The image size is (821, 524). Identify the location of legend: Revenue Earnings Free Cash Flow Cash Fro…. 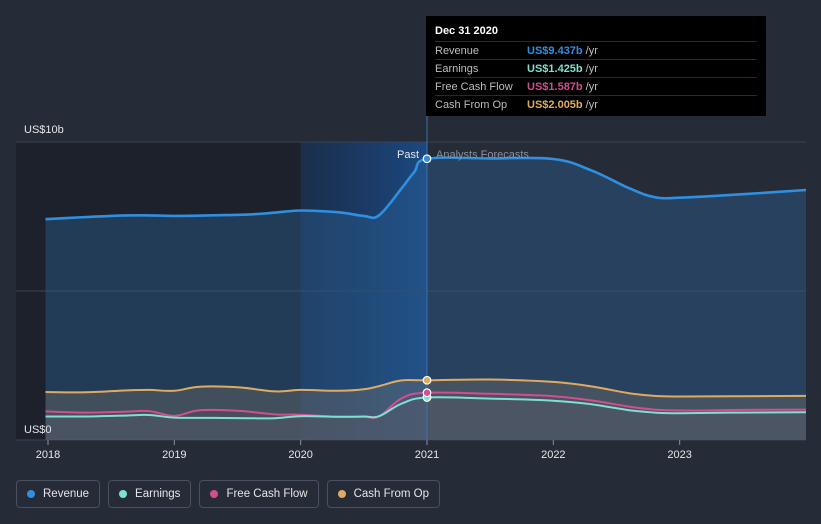
(228, 494).